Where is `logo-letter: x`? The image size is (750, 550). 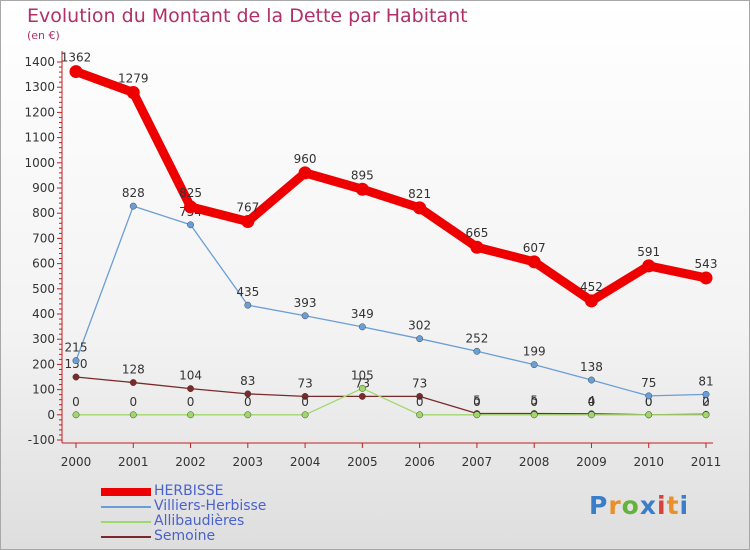 logo-letter: x is located at coordinates (648, 505).